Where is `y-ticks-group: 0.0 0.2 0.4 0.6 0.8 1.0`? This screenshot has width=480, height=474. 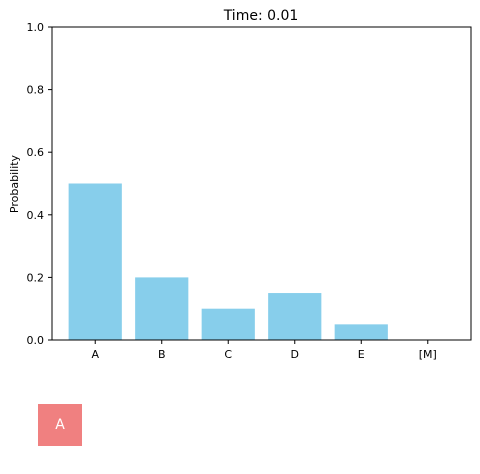
y-ticks-group: 0.0 0.2 0.4 0.6 0.8 1.0 is located at coordinates (39, 184).